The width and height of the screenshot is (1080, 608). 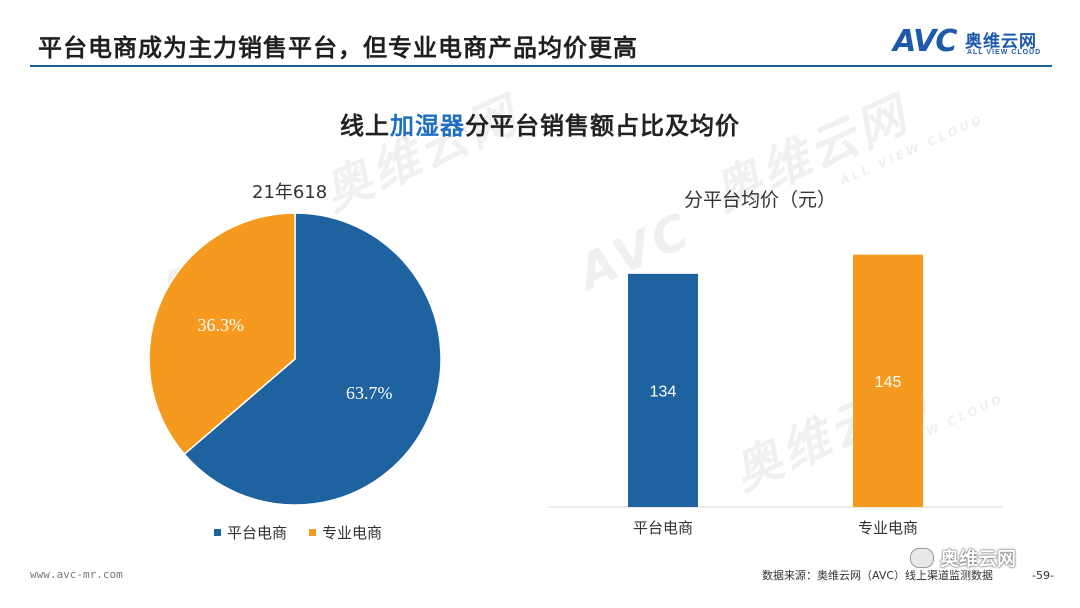 What do you see at coordinates (338, 48) in the screenshot?
I see `page-title: 平台电商成为主力销售平台，但专业电商产品均价更高` at bounding box center [338, 48].